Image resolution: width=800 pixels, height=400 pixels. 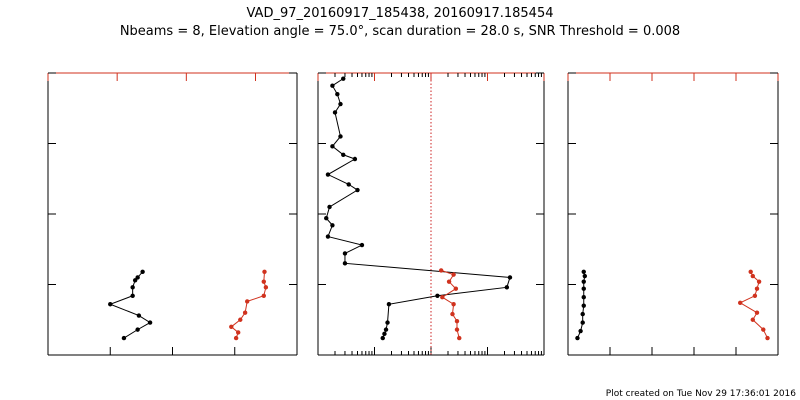 I want to click on wind-series-red-line, so click(x=248, y=305).